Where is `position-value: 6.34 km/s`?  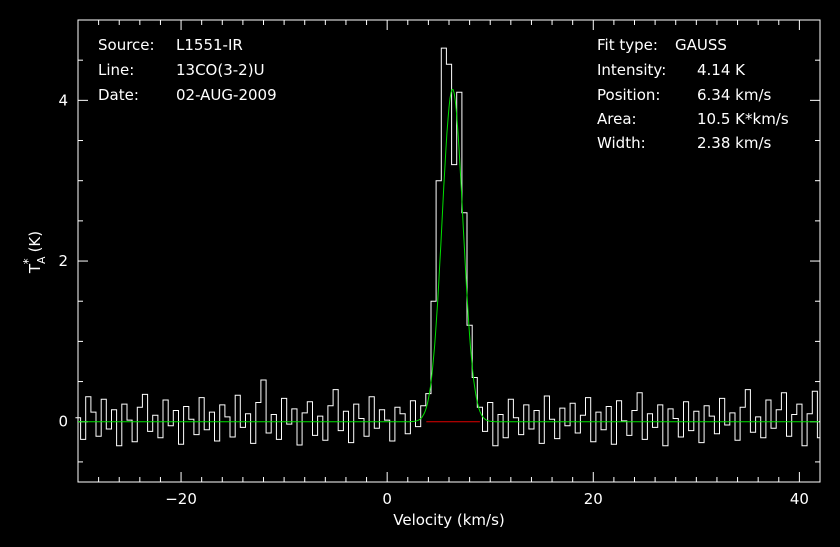
position-value: 6.34 km/s is located at coordinates (734, 95).